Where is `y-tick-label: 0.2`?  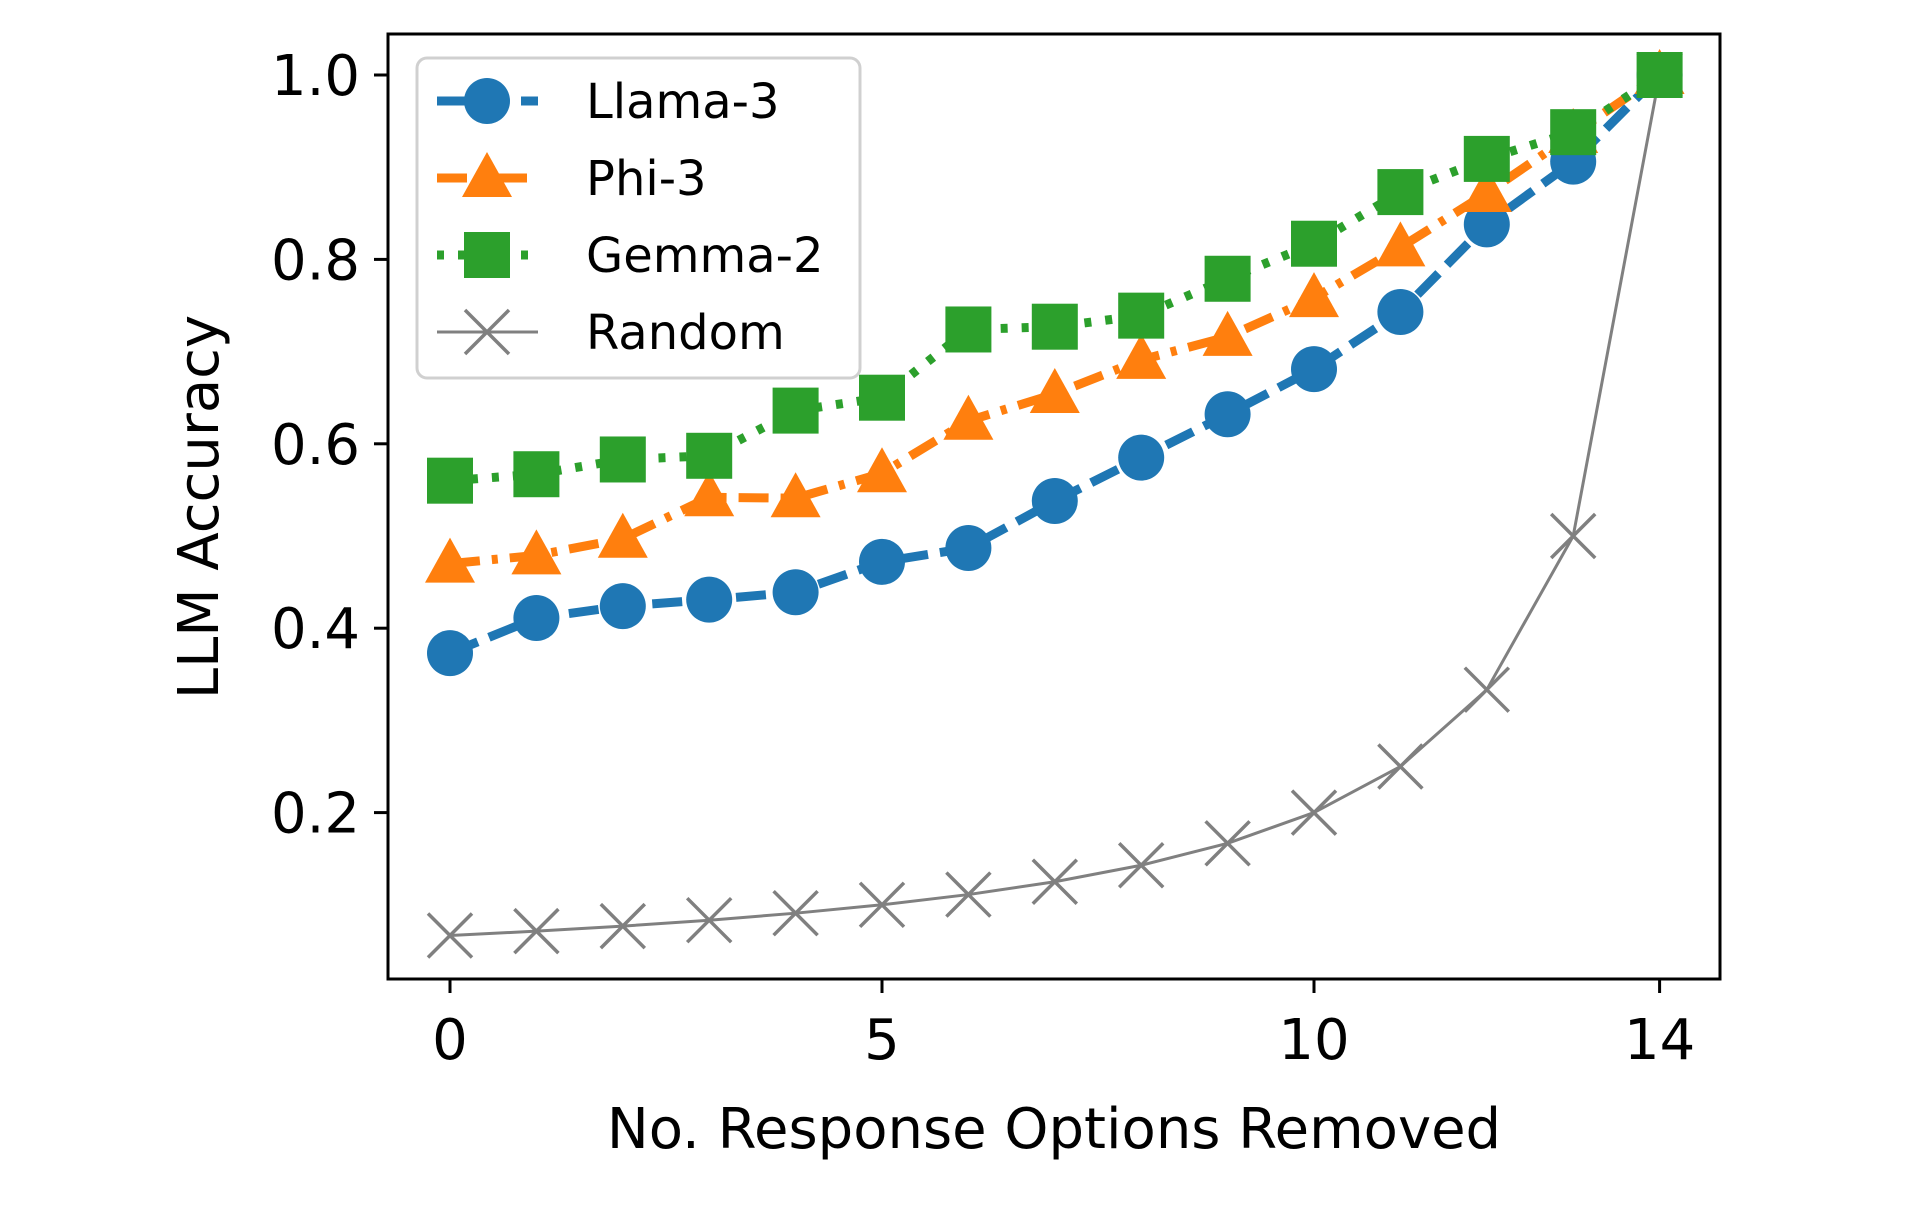 y-tick-label: 0.2 is located at coordinates (315, 814).